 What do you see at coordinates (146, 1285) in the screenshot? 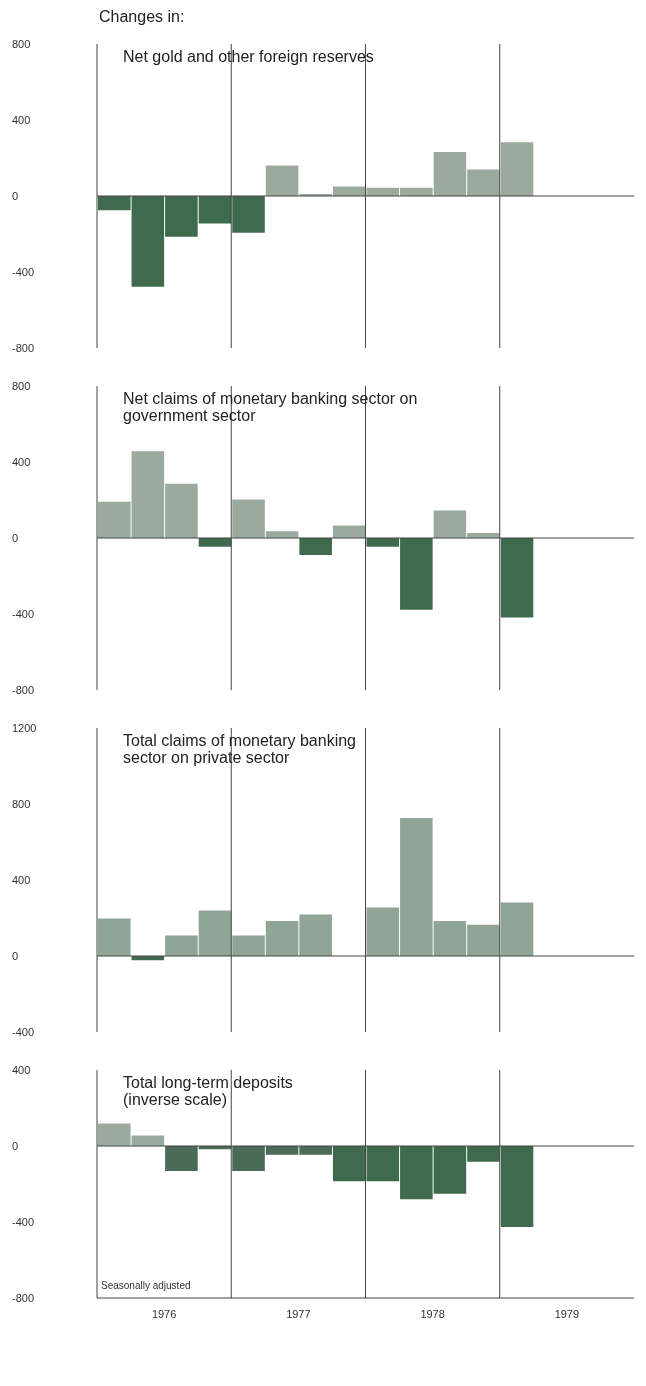
I see `annotation: Seasonally adjusted` at bounding box center [146, 1285].